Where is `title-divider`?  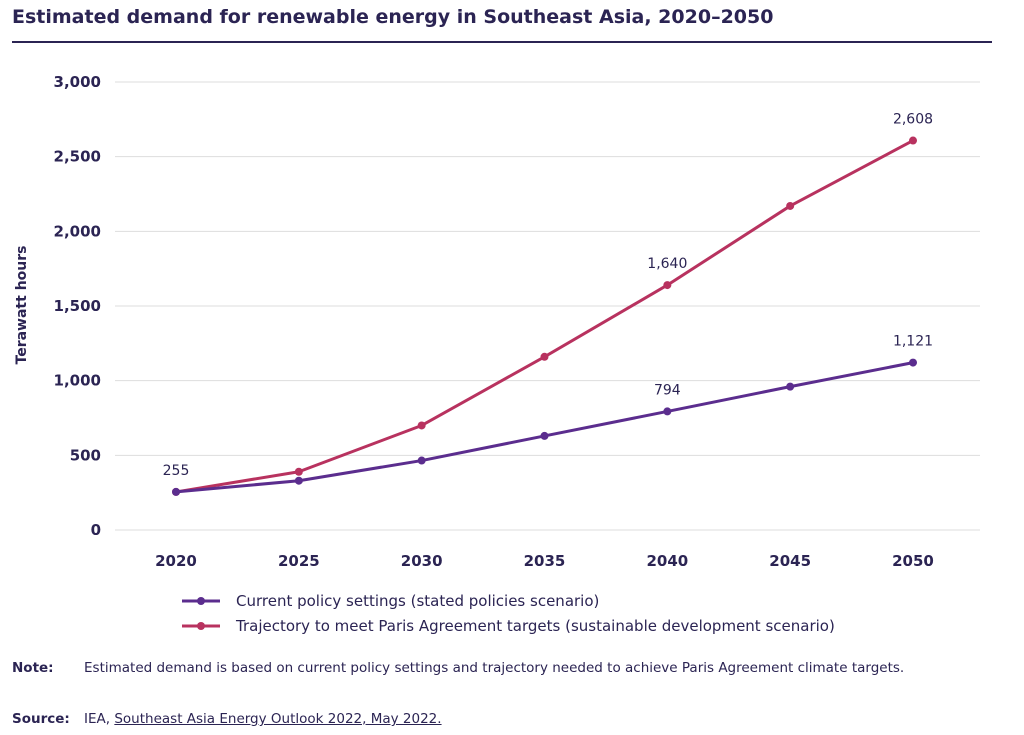 title-divider is located at coordinates (502, 42).